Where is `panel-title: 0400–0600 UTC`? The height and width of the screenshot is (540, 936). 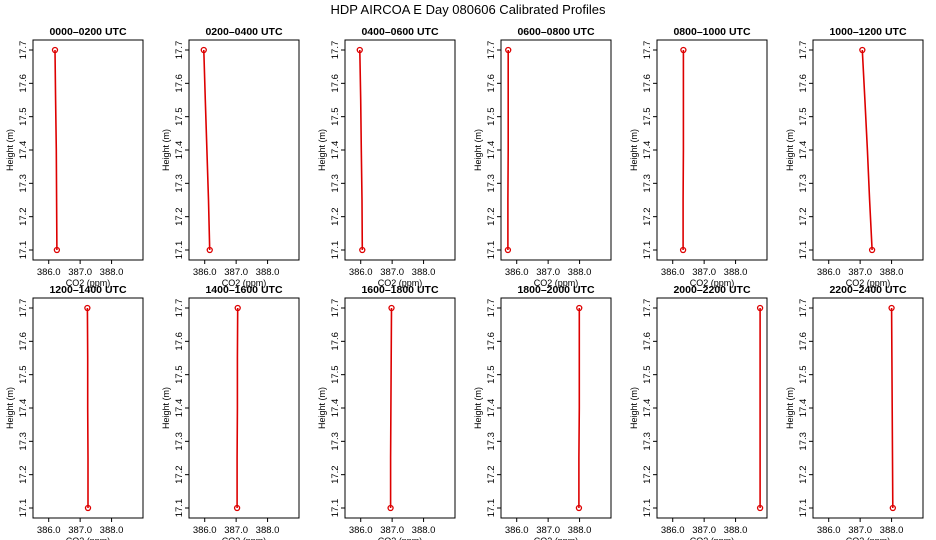
panel-title: 0400–0600 UTC is located at coordinates (399, 32).